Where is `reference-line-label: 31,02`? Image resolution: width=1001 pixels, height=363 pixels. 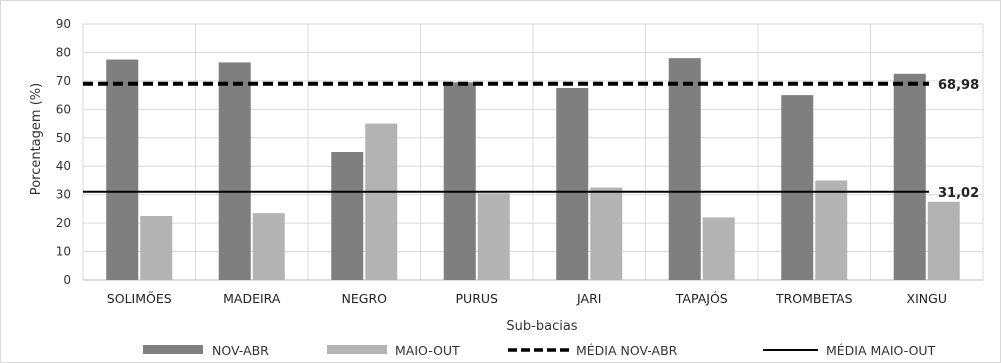 reference-line-label: 31,02 is located at coordinates (958, 193).